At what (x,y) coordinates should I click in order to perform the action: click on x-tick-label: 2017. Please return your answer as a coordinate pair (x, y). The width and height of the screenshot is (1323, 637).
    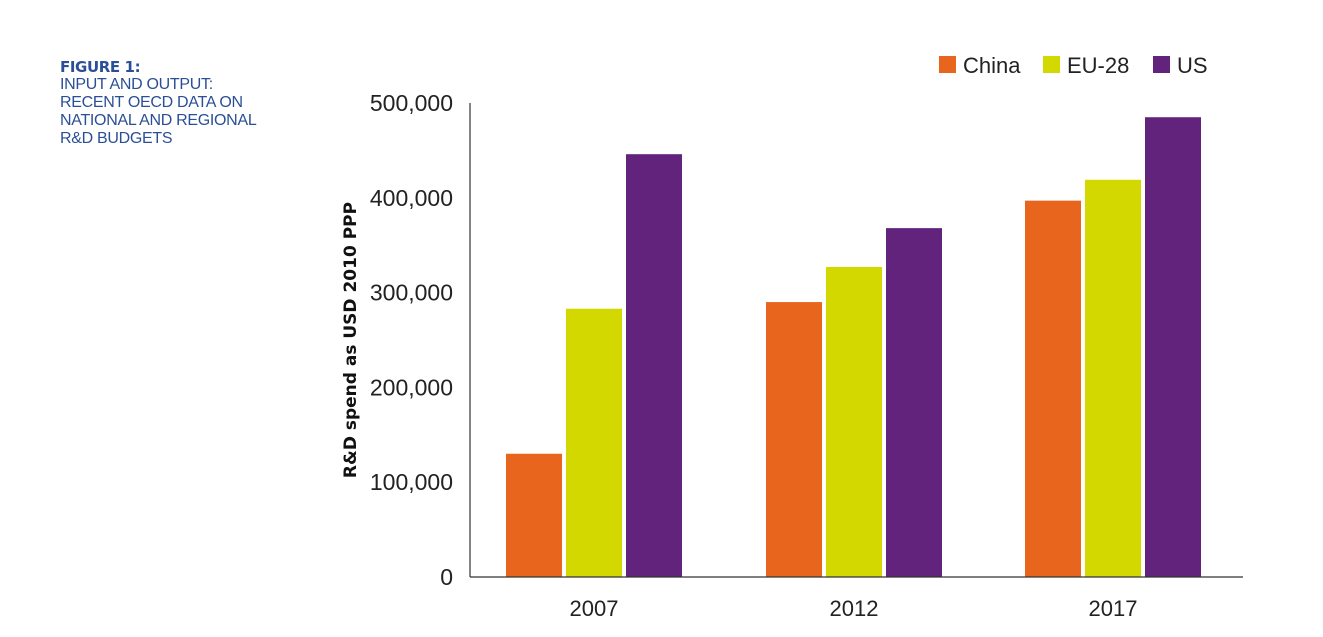
    Looking at the image, I should click on (1113, 608).